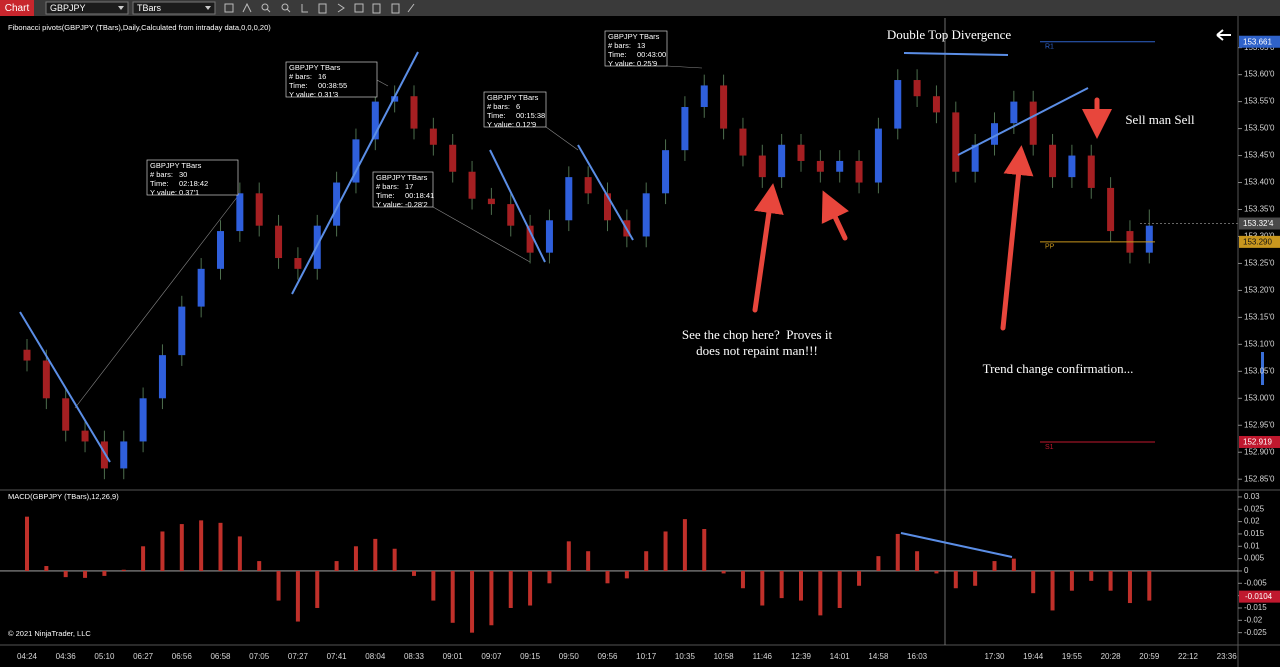  Describe the element at coordinates (500, 124) in the screenshot. I see `info-box-field: Y value:` at that location.